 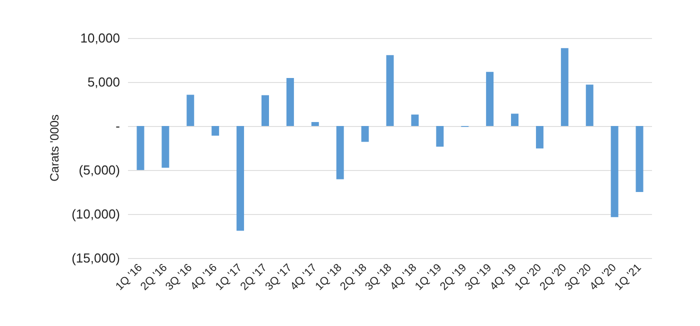 What do you see at coordinates (96, 258) in the screenshot?
I see `y-tick-label: (15,000)` at bounding box center [96, 258].